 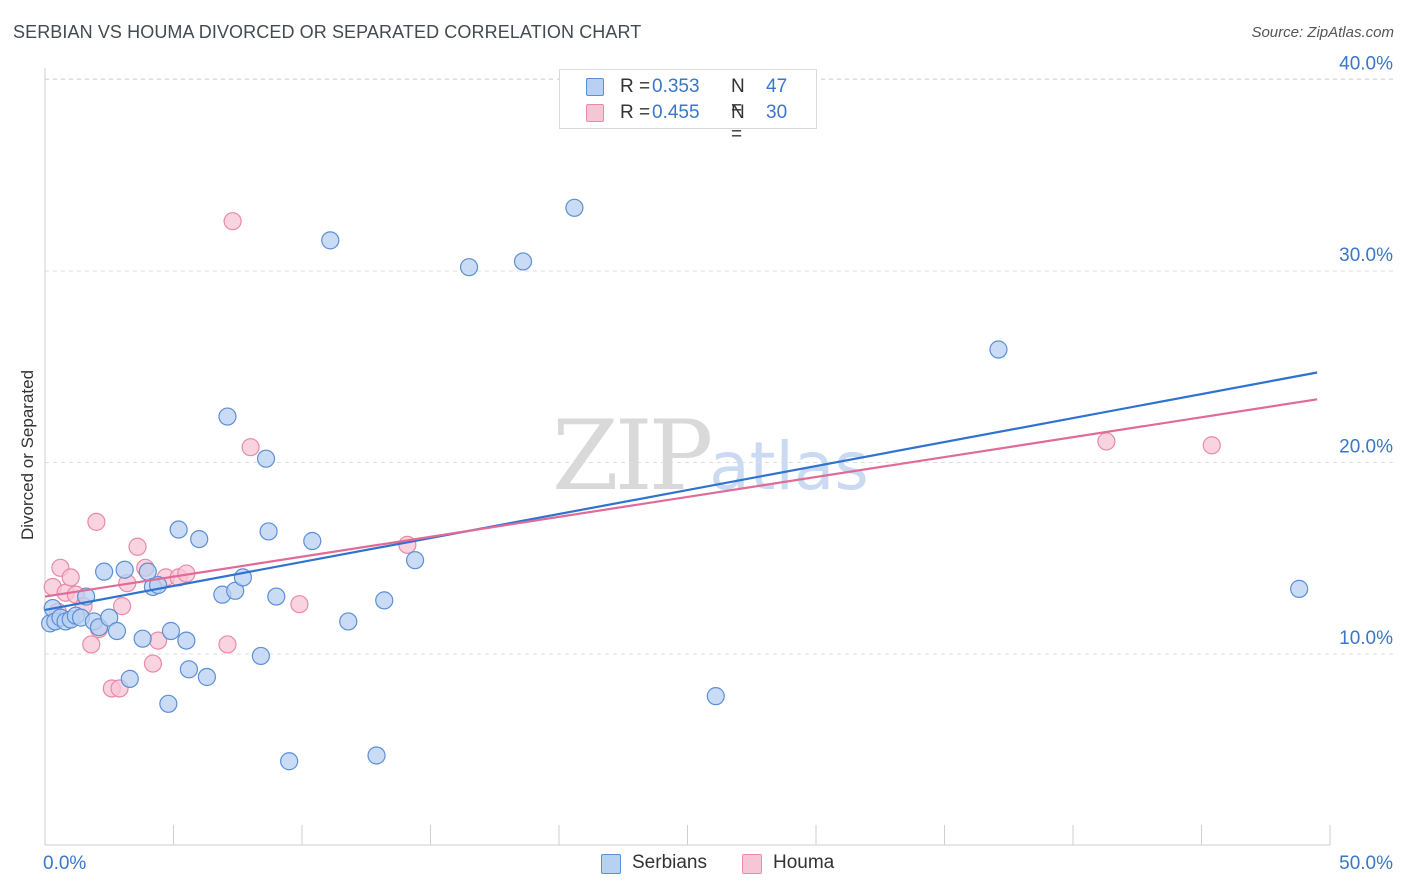 What do you see at coordinates (1366, 255) in the screenshot?
I see `y-tick-label: 30.0%` at bounding box center [1366, 255].